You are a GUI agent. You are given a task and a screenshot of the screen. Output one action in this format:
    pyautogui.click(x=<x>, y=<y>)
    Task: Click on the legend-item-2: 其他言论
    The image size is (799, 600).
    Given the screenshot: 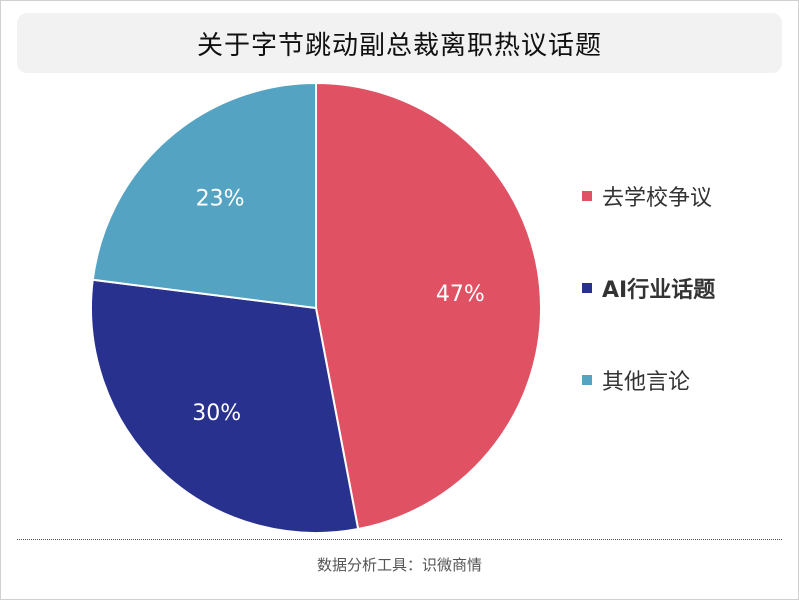 What is the action you would take?
    pyautogui.click(x=682, y=380)
    